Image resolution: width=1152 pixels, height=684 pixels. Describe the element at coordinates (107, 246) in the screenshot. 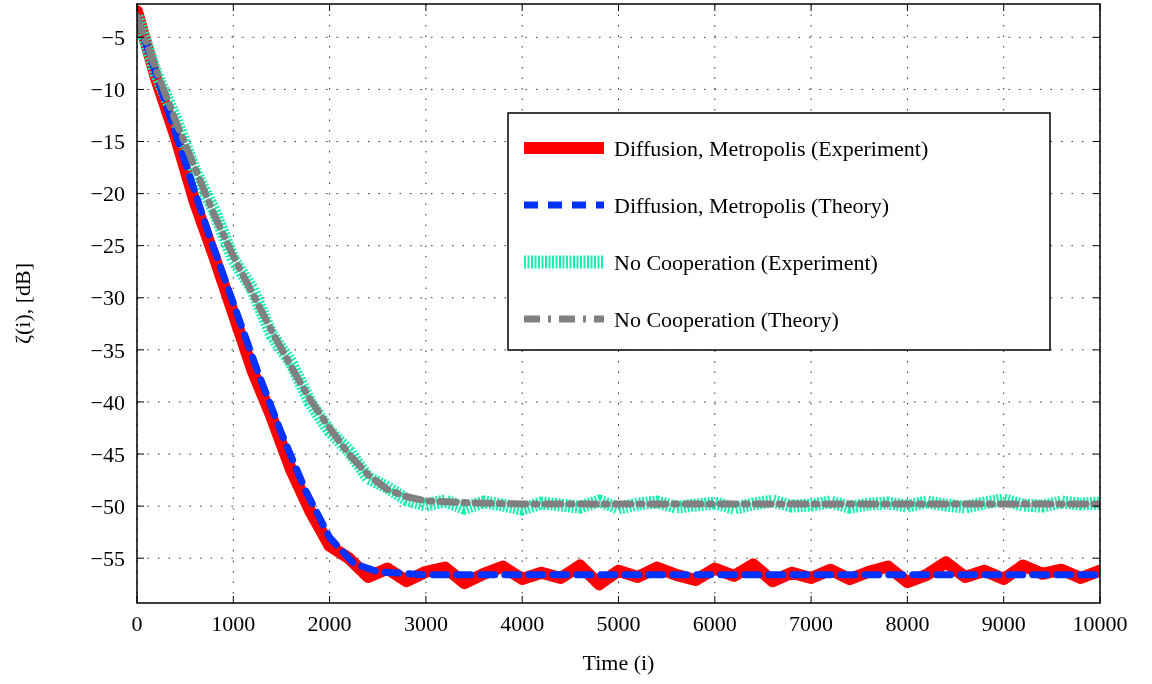

I see `y-tick-label: −25` at that location.